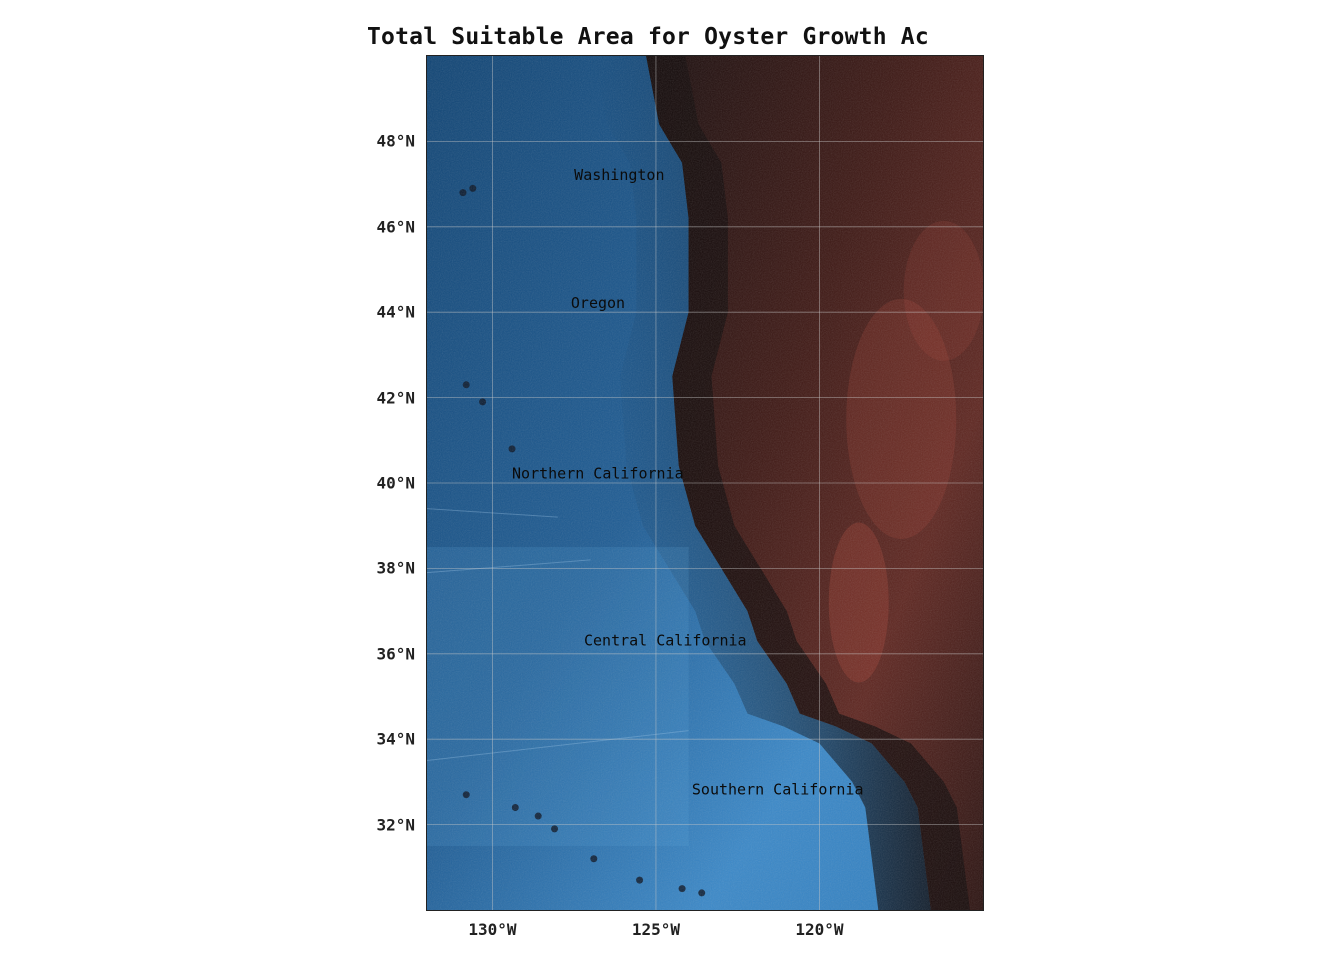 This screenshot has width=1344, height=960. What do you see at coordinates (395, 568) in the screenshot?
I see `lat-tick-label: 38°N` at bounding box center [395, 568].